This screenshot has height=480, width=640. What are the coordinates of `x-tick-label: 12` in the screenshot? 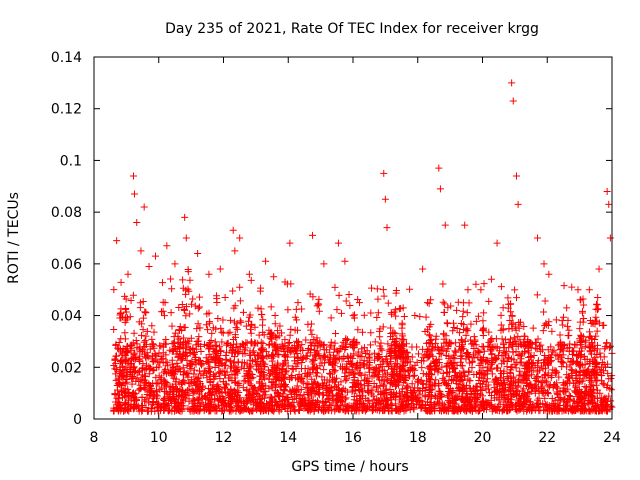 It's located at (224, 438).